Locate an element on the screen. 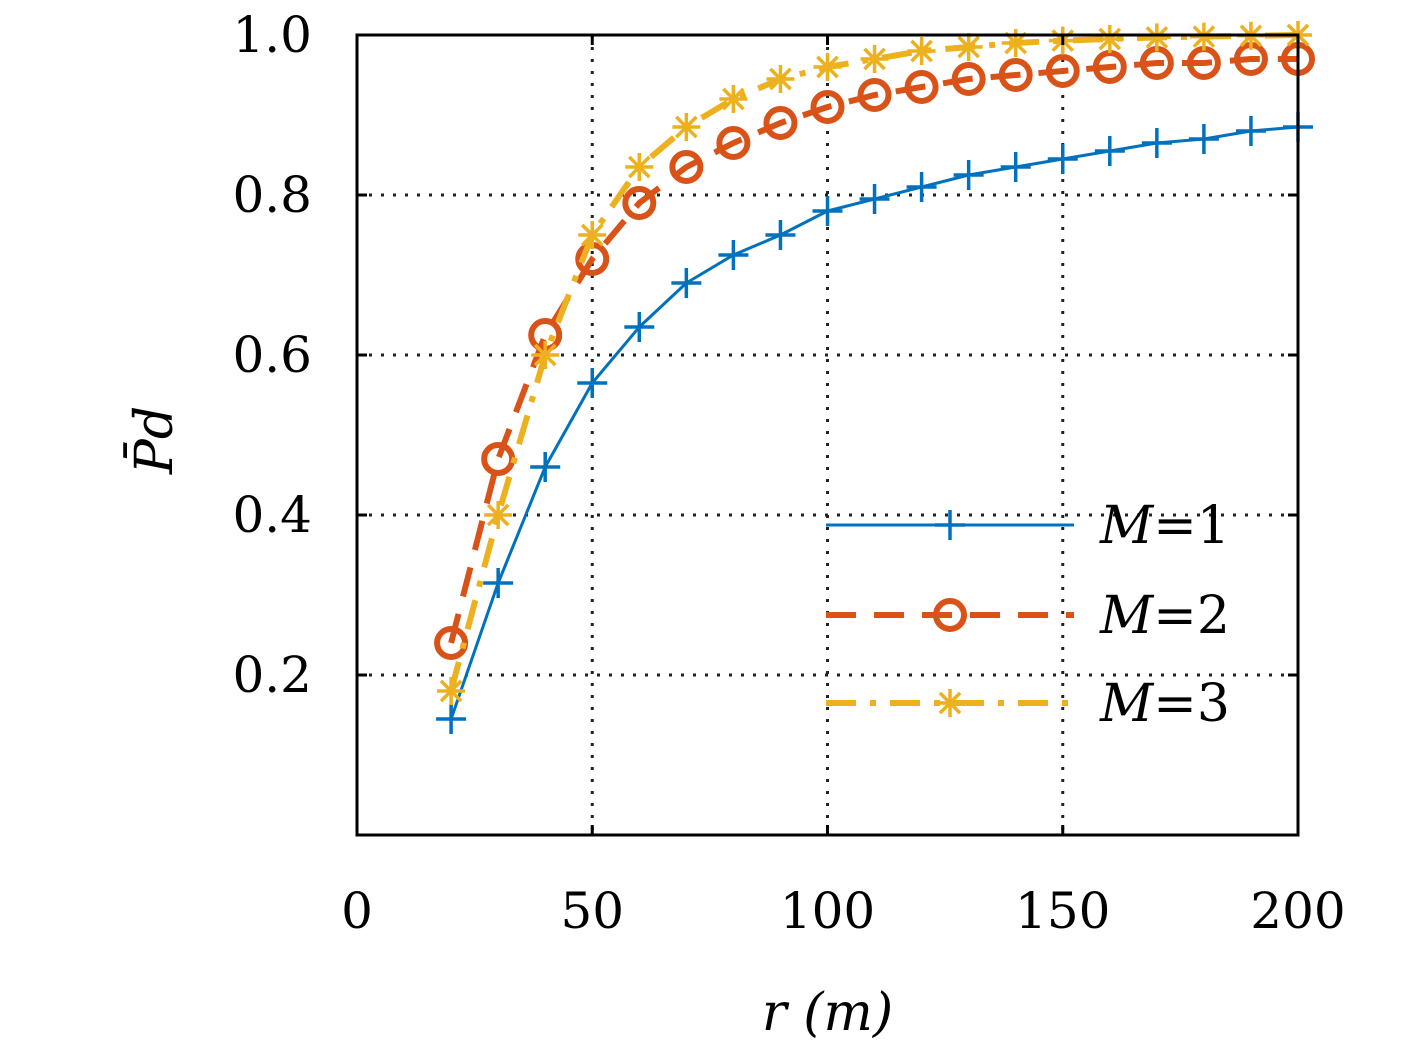 Image resolution: width=1417 pixels, height=1050 pixels. legend-label: M=2 is located at coordinates (1164, 616).